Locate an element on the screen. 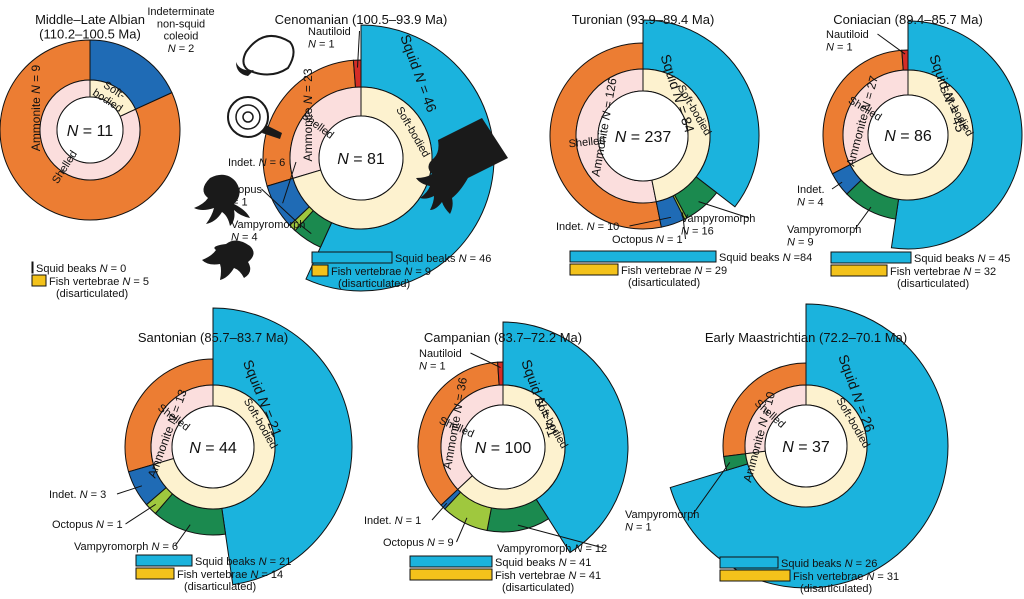 This screenshot has height=599, width=1024. chart-coniacian is located at coordinates (922, 148).